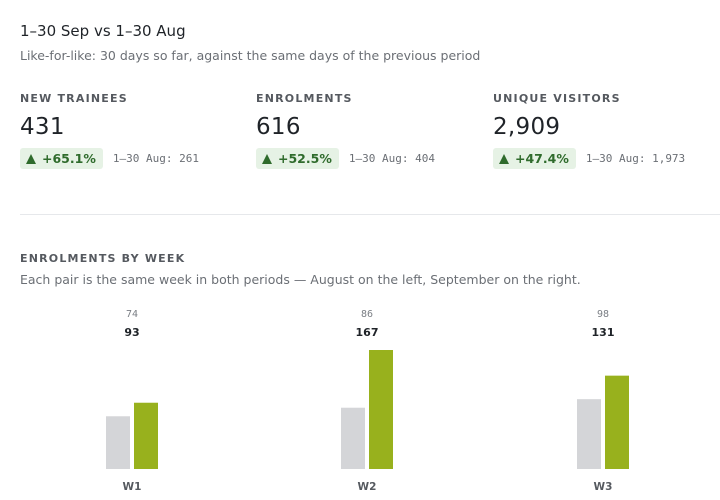  I want to click on previous-period-value: 1–30 Aug: 1,973, so click(635, 158).